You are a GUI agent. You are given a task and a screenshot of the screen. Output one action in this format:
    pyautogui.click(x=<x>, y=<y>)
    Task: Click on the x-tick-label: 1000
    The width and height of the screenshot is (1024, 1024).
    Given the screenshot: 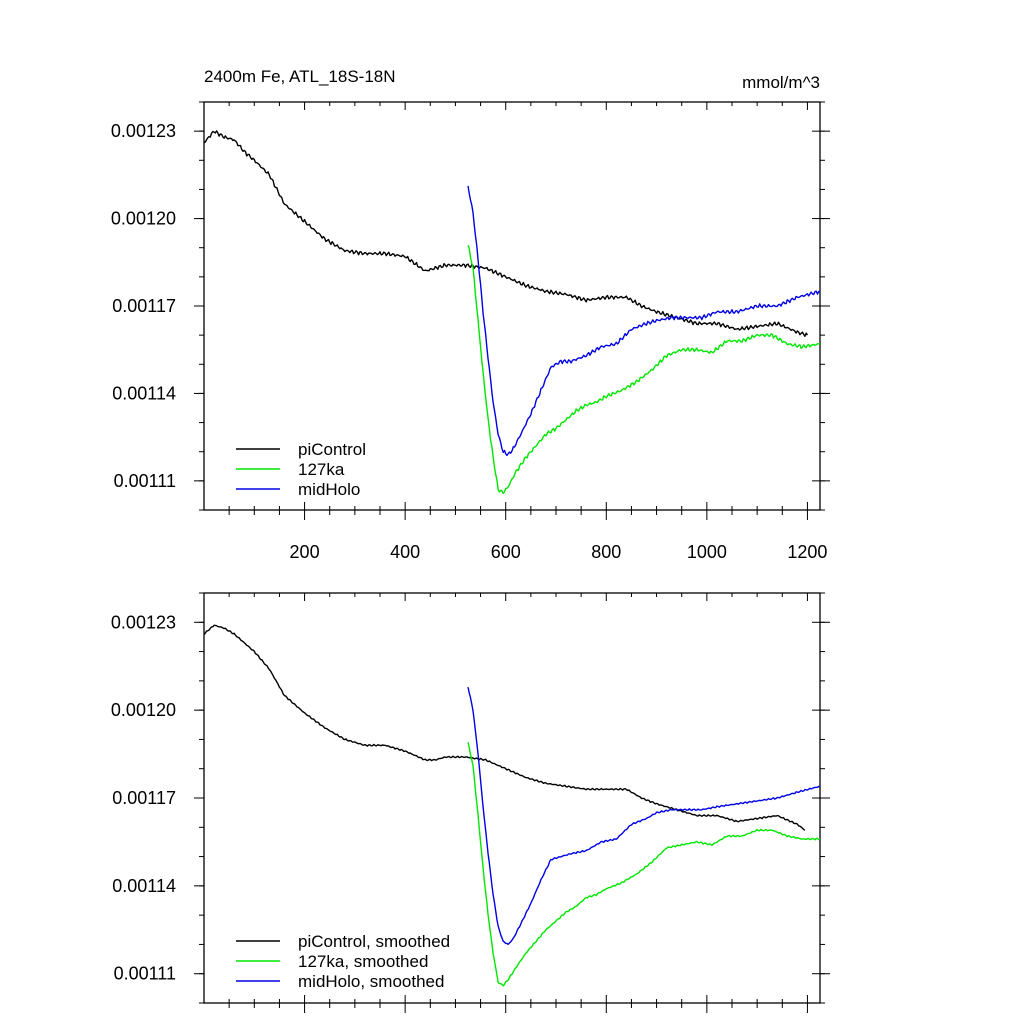 What is the action you would take?
    pyautogui.click(x=707, y=552)
    